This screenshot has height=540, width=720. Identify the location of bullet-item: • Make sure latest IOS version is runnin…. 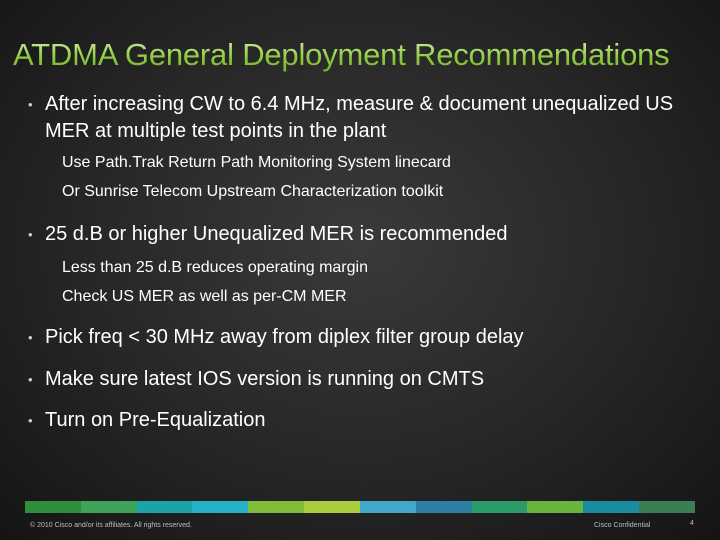
(358, 379).